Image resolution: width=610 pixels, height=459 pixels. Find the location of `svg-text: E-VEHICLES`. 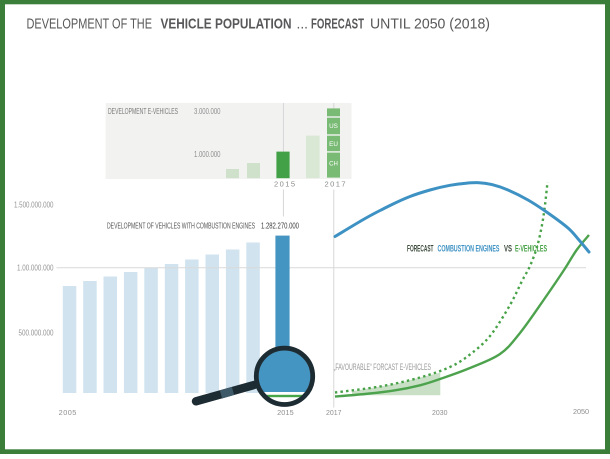

svg-text: E-VEHICLES is located at coordinates (531, 249).